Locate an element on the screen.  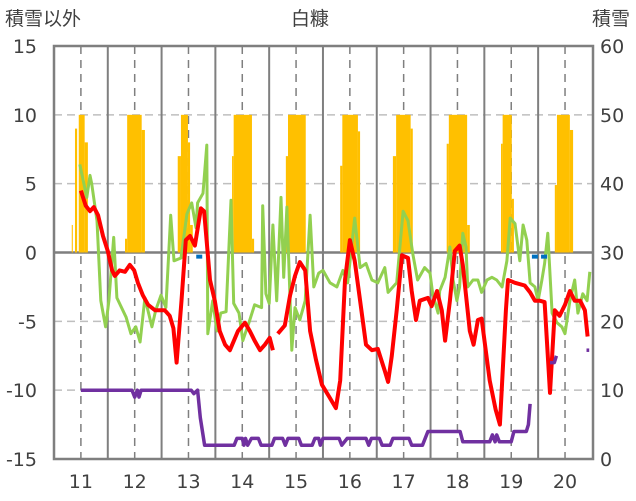
right-tick-label: 40 is located at coordinates (612, 185).